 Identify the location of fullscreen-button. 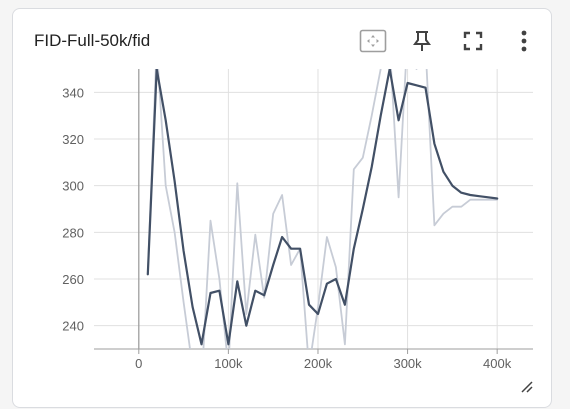
(473, 41).